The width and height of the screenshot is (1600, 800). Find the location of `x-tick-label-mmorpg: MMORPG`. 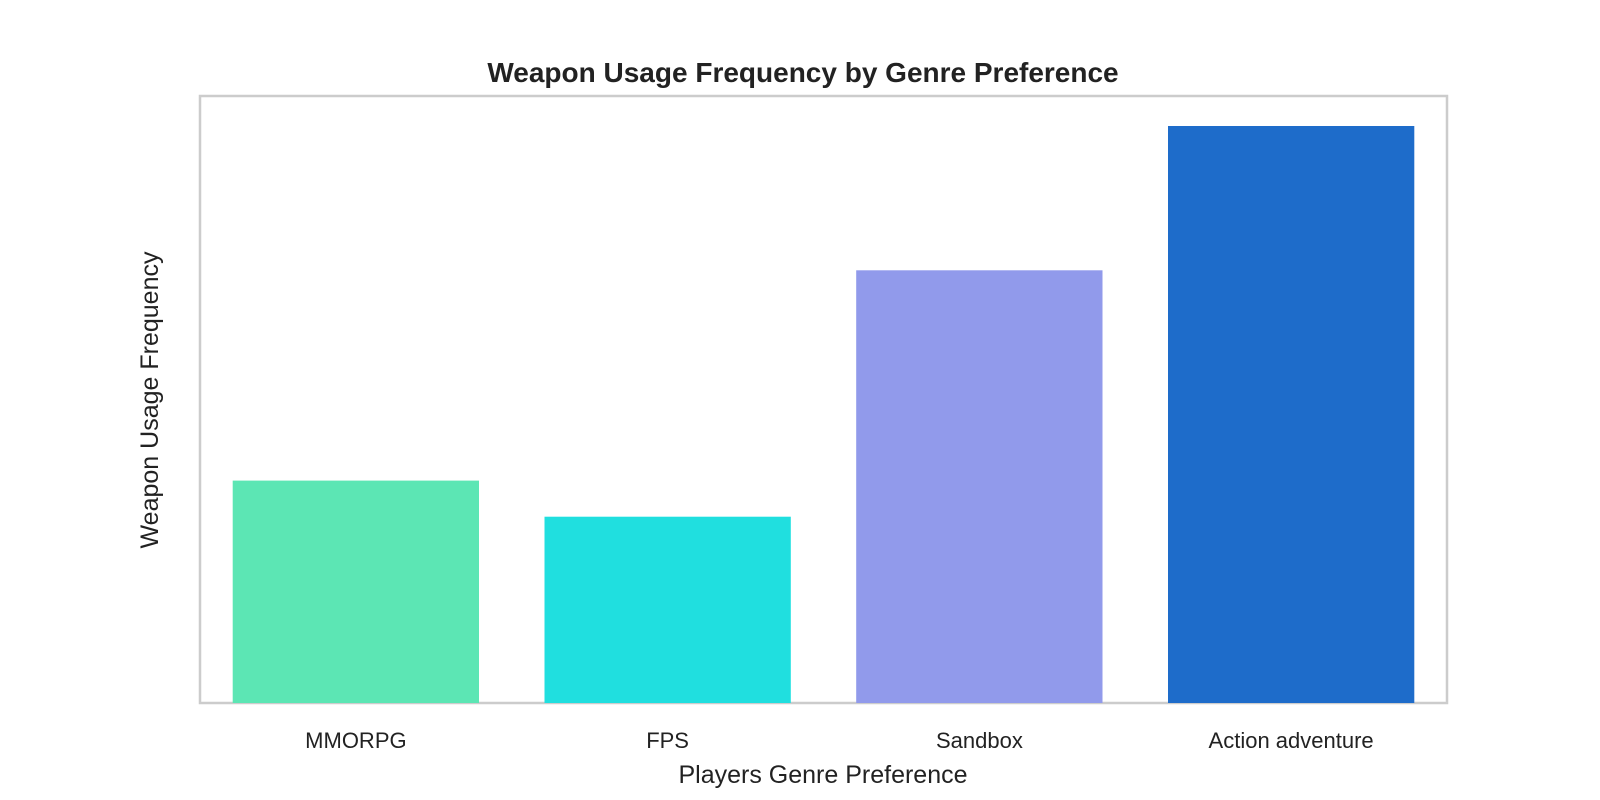

x-tick-label-mmorpg: MMORPG is located at coordinates (355, 740).